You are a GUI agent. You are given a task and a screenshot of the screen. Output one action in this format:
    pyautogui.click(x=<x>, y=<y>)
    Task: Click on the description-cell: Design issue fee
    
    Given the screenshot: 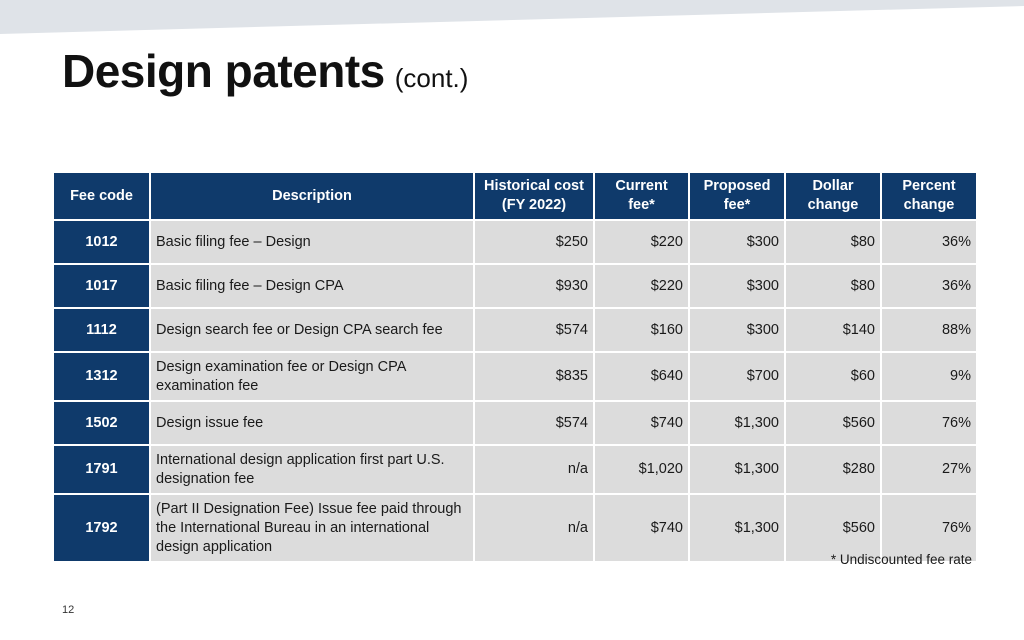 What is the action you would take?
    pyautogui.click(x=312, y=423)
    